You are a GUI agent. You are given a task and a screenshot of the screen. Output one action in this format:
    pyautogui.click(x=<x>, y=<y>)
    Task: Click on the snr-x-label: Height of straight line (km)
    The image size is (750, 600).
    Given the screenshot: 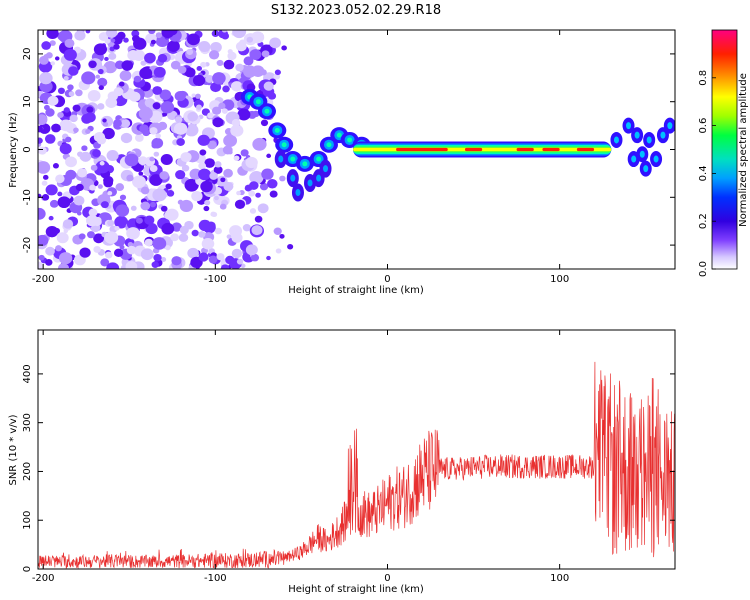 What is the action you would take?
    pyautogui.click(x=356, y=589)
    